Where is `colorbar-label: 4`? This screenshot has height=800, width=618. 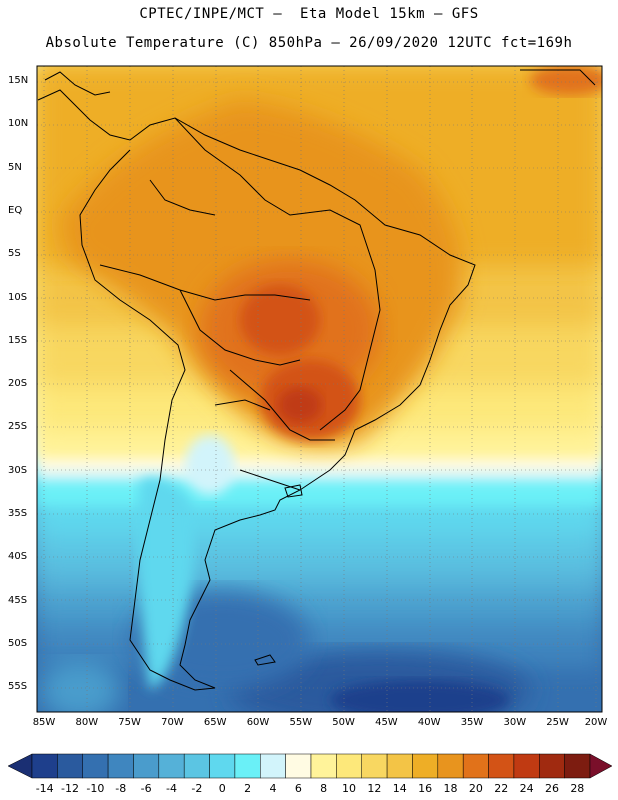 colorbar-label: 4 is located at coordinates (273, 788).